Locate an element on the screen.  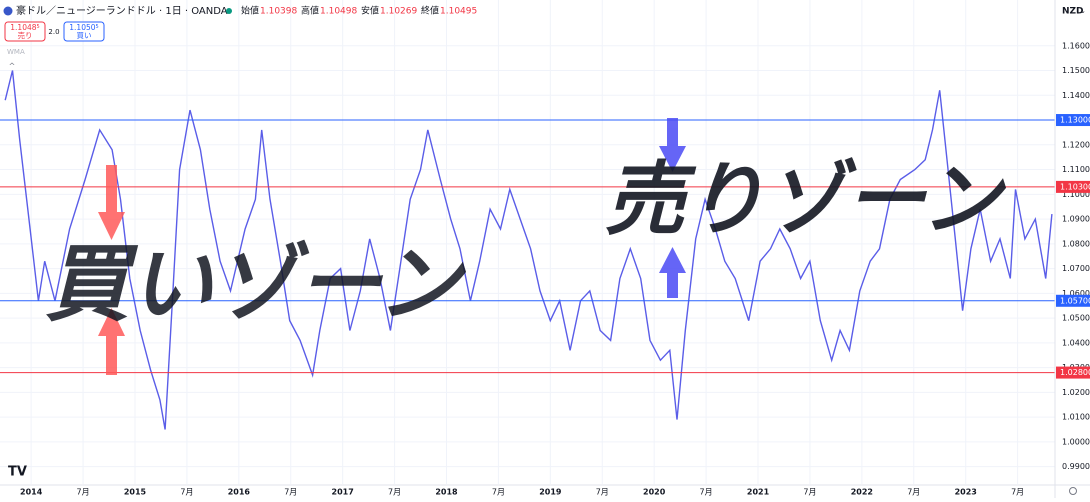
x-tick-label: 2019 is located at coordinates (550, 492).